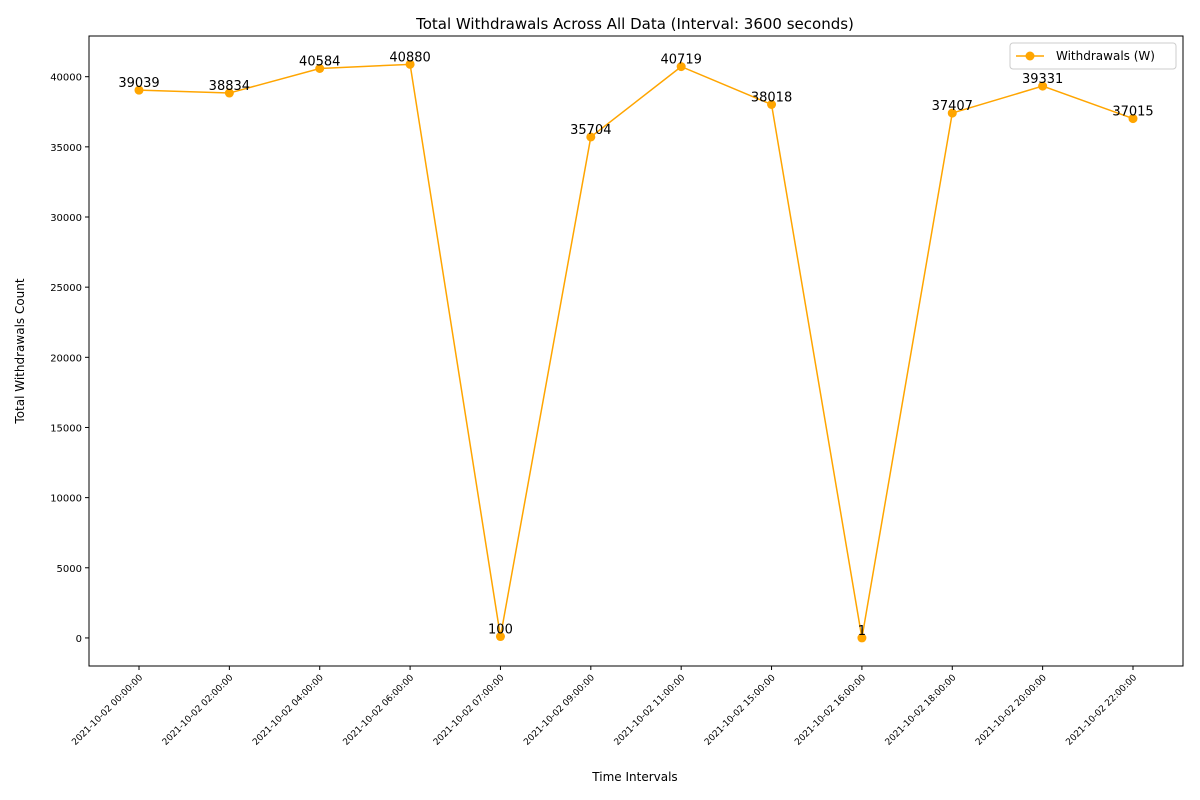  What do you see at coordinates (1042, 79) in the screenshot?
I see `data-label: 39331` at bounding box center [1042, 79].